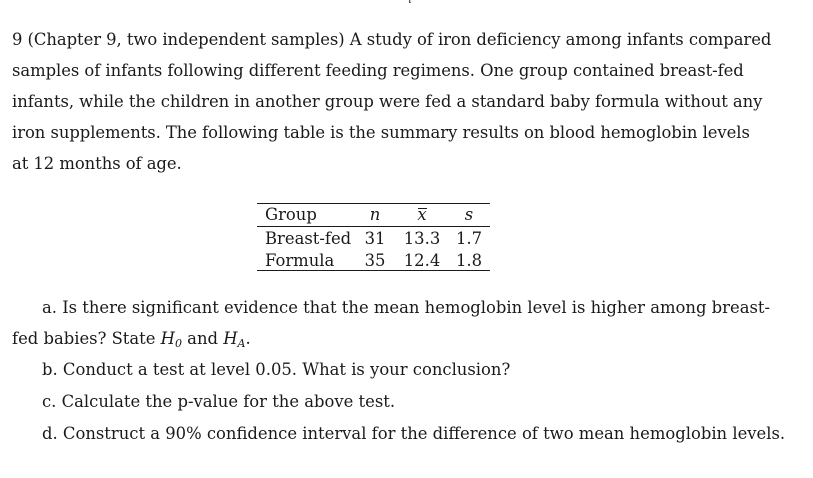 Image resolution: width=813 pixels, height=478 pixels. What do you see at coordinates (375, 260) in the screenshot?
I see `table-cell: 35` at bounding box center [375, 260].